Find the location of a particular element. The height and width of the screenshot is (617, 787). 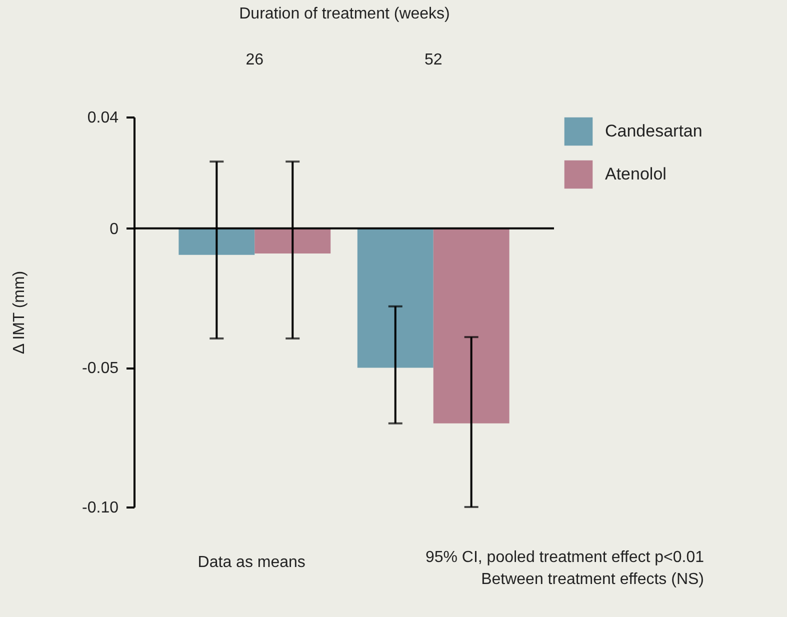

x-tick-label: 26 is located at coordinates (255, 60).